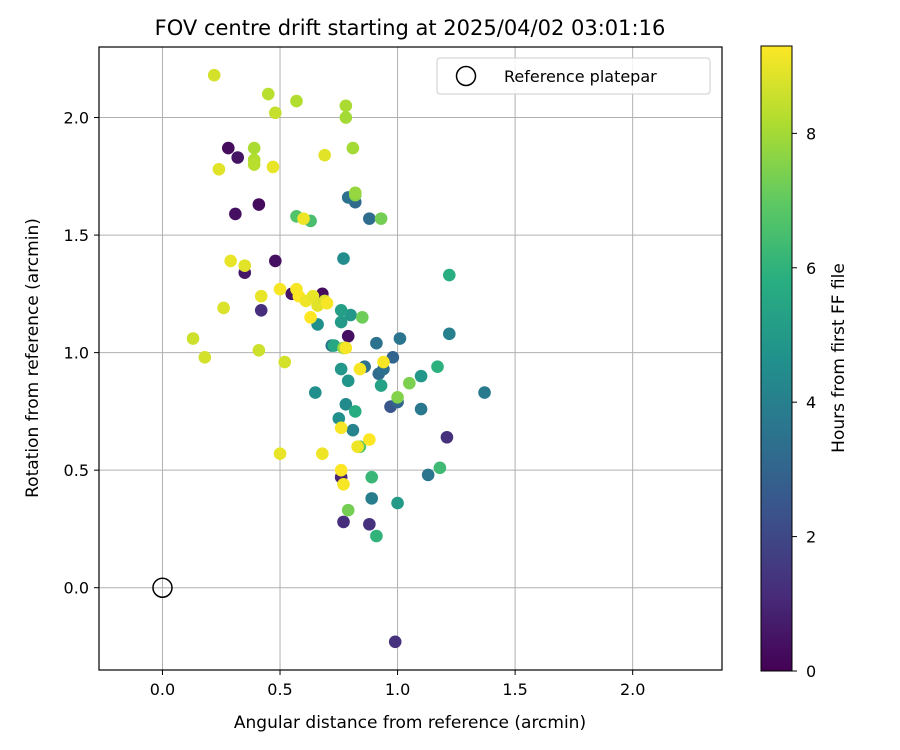 The width and height of the screenshot is (900, 750). I want to click on legend-label: Reference platepar, so click(580, 76).